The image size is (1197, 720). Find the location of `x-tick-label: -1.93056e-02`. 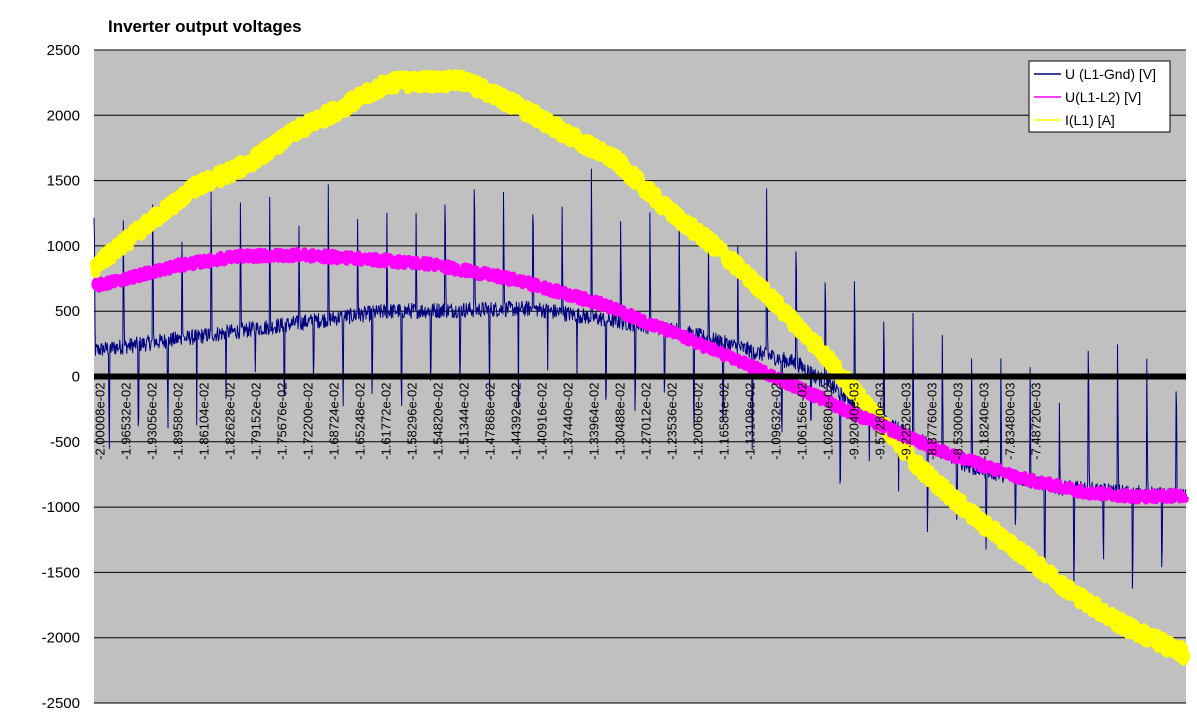

x-tick-label: -1.93056e-02 is located at coordinates (152, 421).